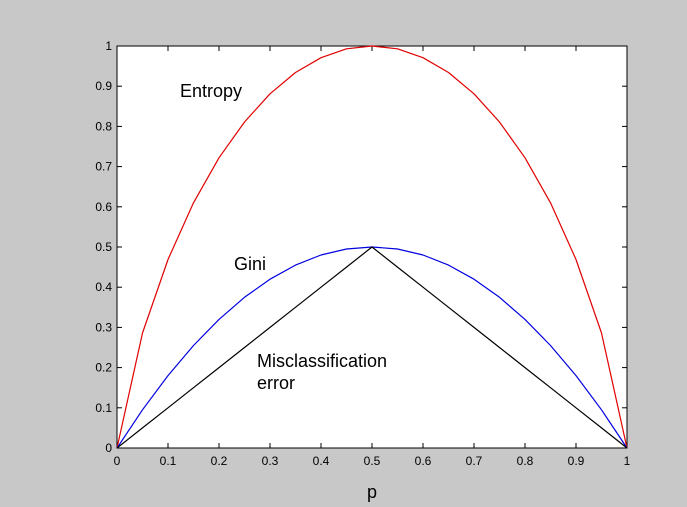  I want to click on misclassification-annotation: Misclassification, so click(322, 361).